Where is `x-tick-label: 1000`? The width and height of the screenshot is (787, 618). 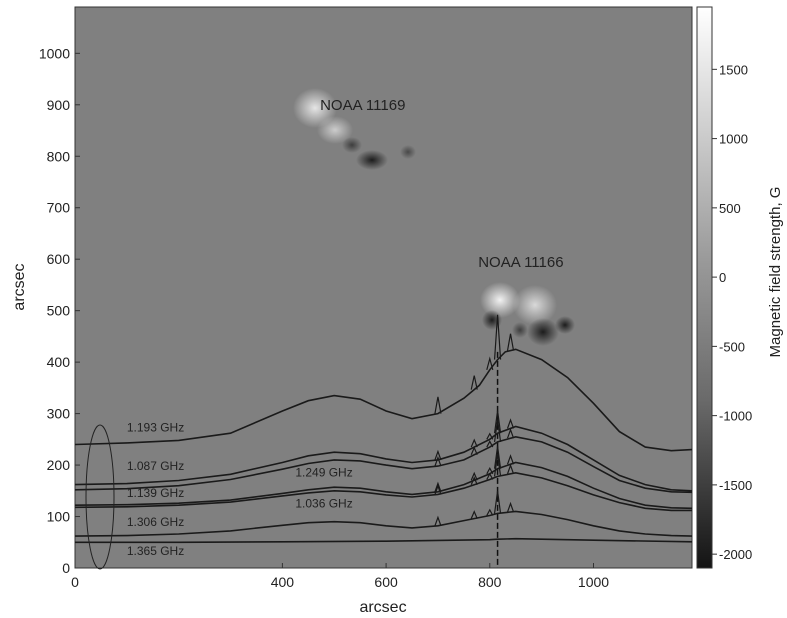
x-tick-label: 1000 is located at coordinates (593, 582).